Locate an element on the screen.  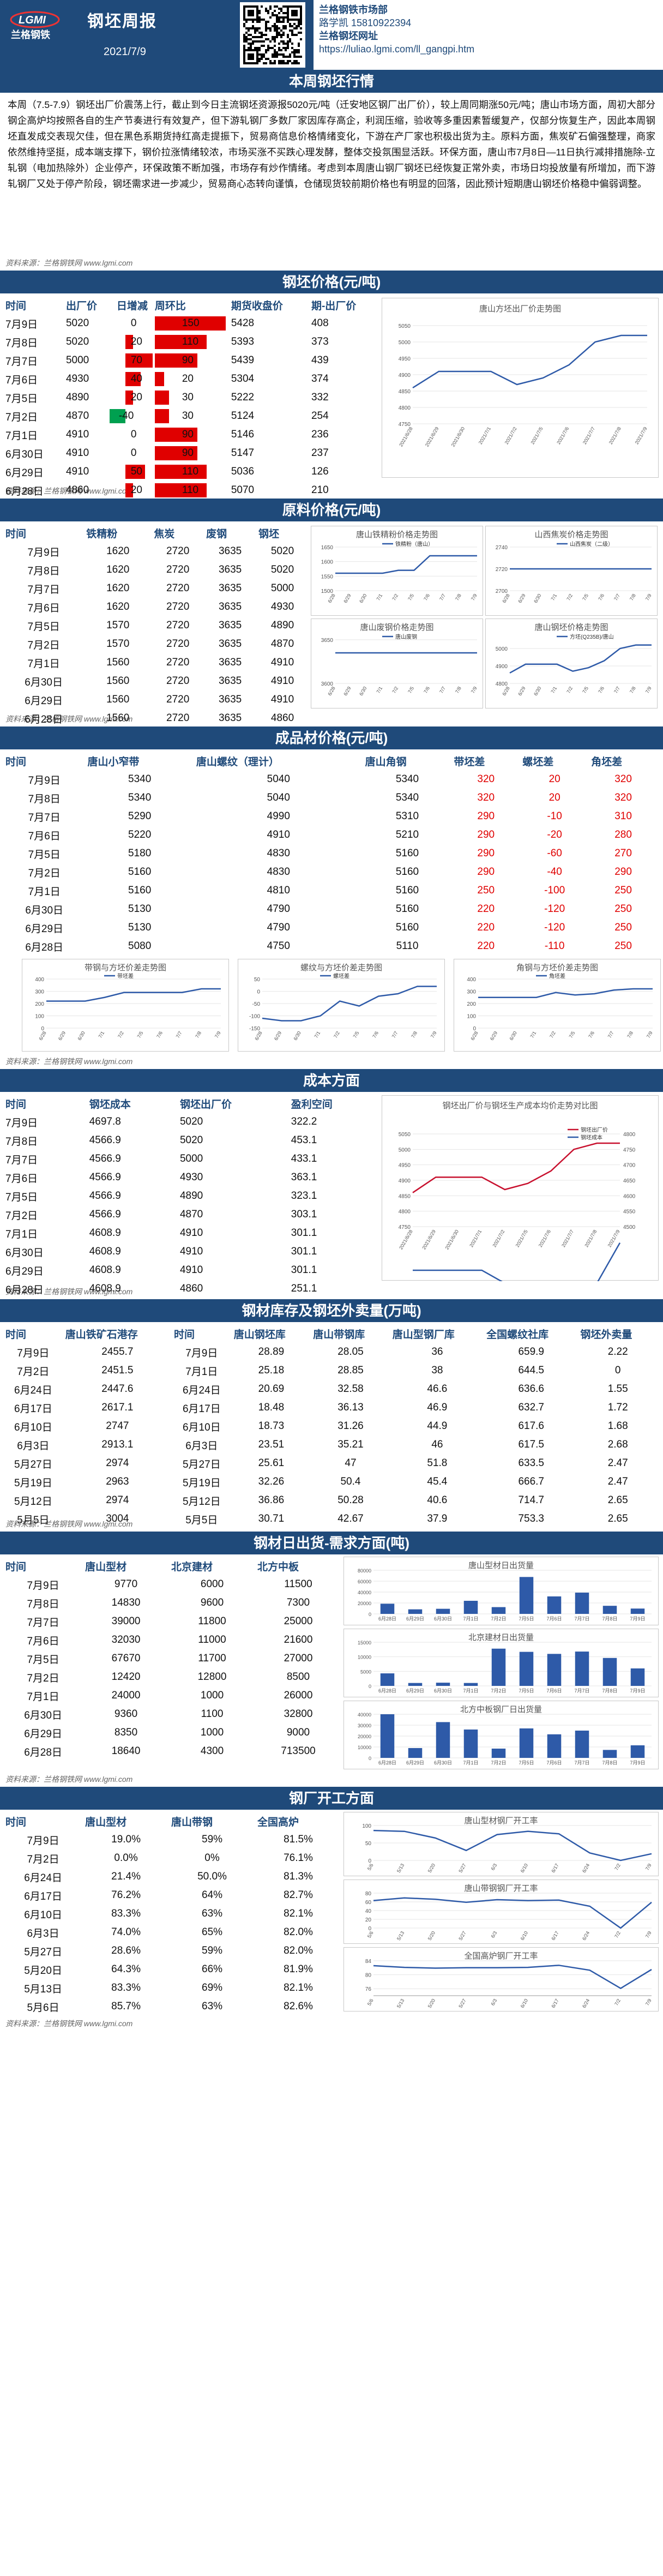
y-tick-label: 4900 is located at coordinates (405, 1181).